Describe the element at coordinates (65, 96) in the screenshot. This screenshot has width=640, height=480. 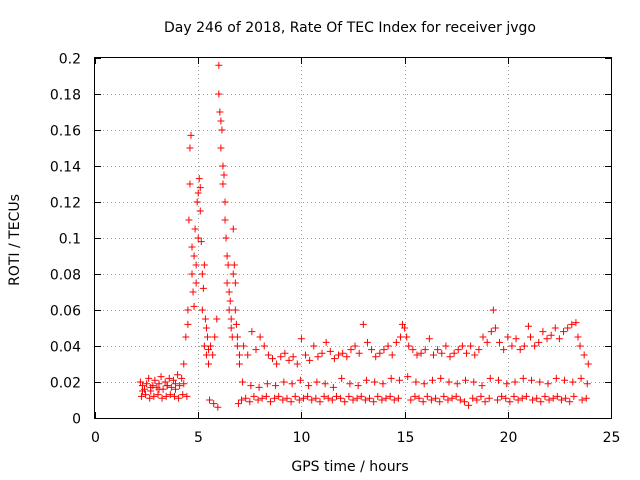
I see `y-tick-label: 0.18` at that location.